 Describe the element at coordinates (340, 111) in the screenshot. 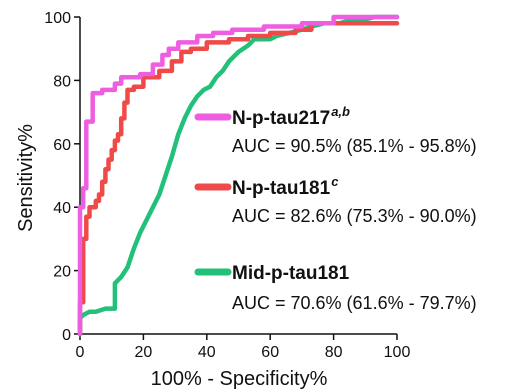

I see `legend-superscript: a,b` at that location.